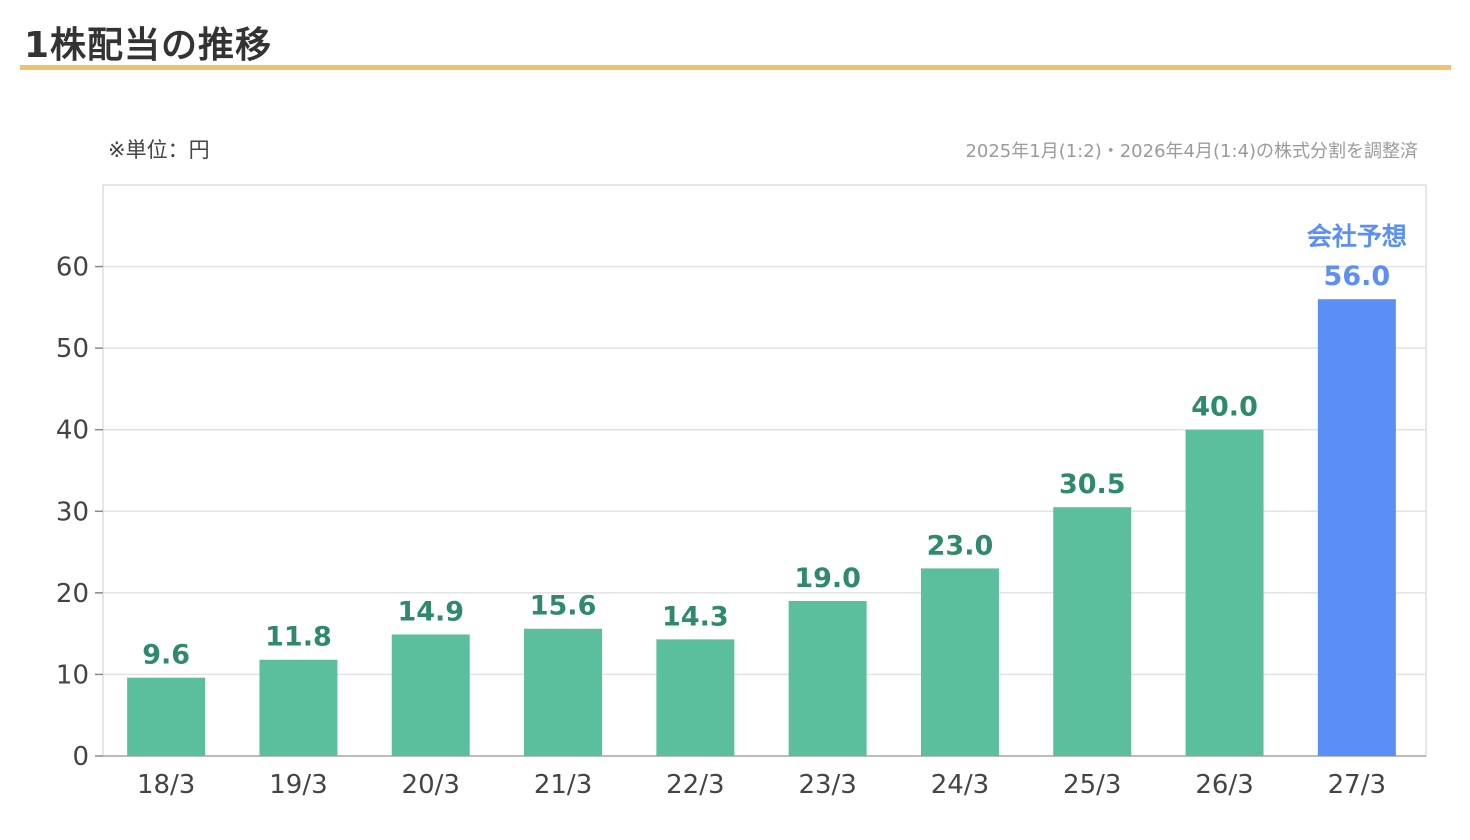 The image size is (1470, 840). Describe the element at coordinates (72, 512) in the screenshot. I see `y-tick-label-30: 30` at that location.